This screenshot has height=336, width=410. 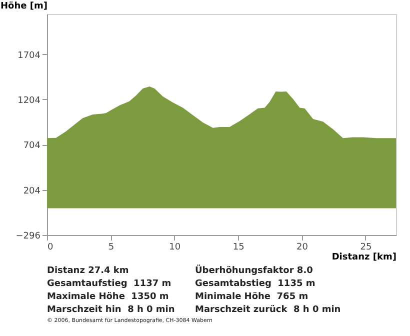 What do you see at coordinates (108, 297) in the screenshot?
I see `text: Maximale Höhe 1350 m` at bounding box center [108, 297].